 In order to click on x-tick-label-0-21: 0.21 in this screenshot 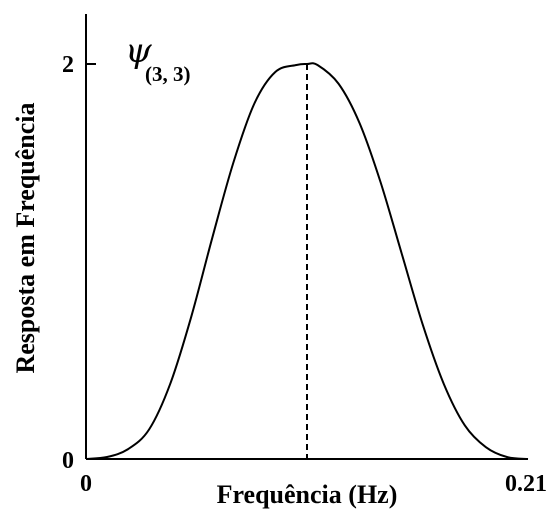, I will do `click(526, 484)`.